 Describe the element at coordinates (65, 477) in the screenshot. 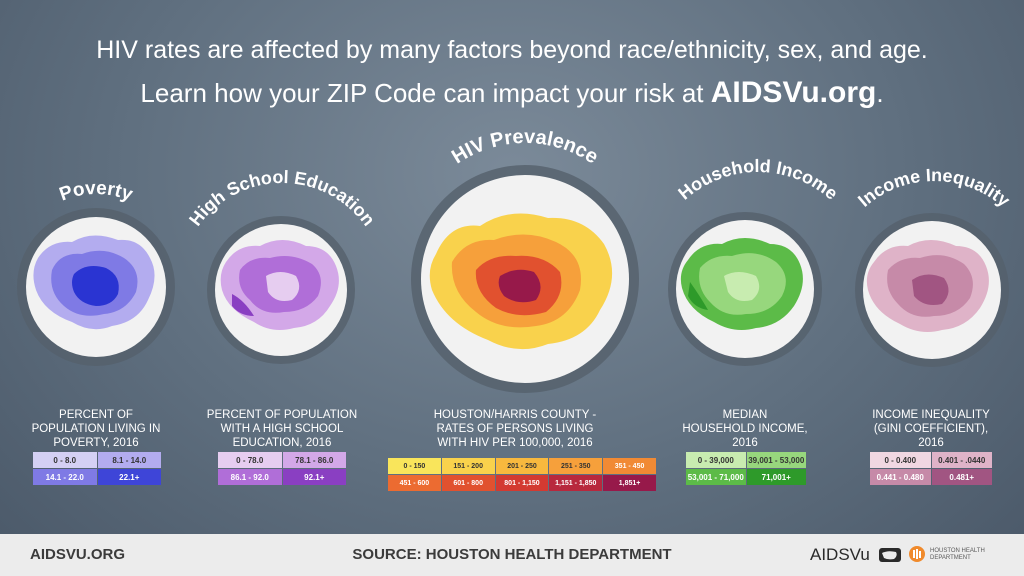

I see `legend-cell: 14.1 - 22.0` at that location.